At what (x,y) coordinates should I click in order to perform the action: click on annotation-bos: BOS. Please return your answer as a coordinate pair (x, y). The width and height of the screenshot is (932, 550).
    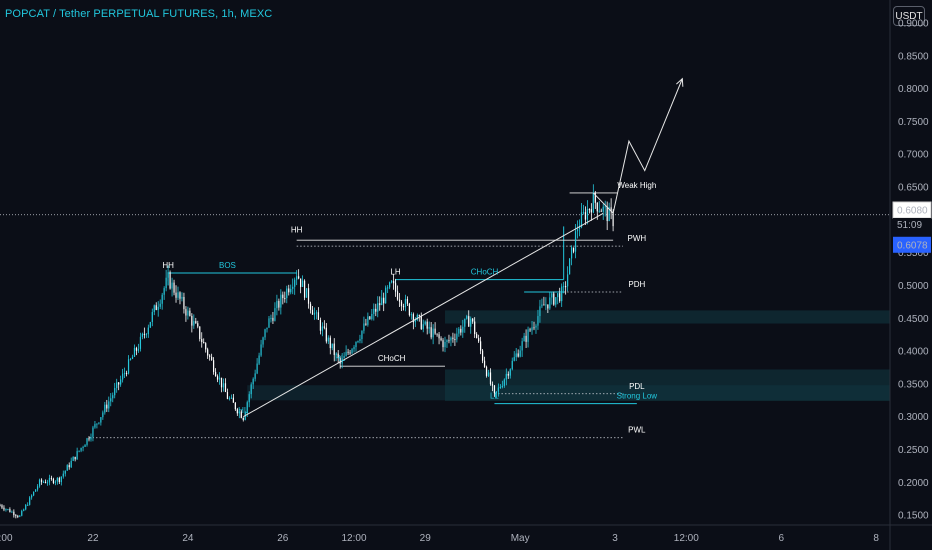
    Looking at the image, I should click on (227, 265).